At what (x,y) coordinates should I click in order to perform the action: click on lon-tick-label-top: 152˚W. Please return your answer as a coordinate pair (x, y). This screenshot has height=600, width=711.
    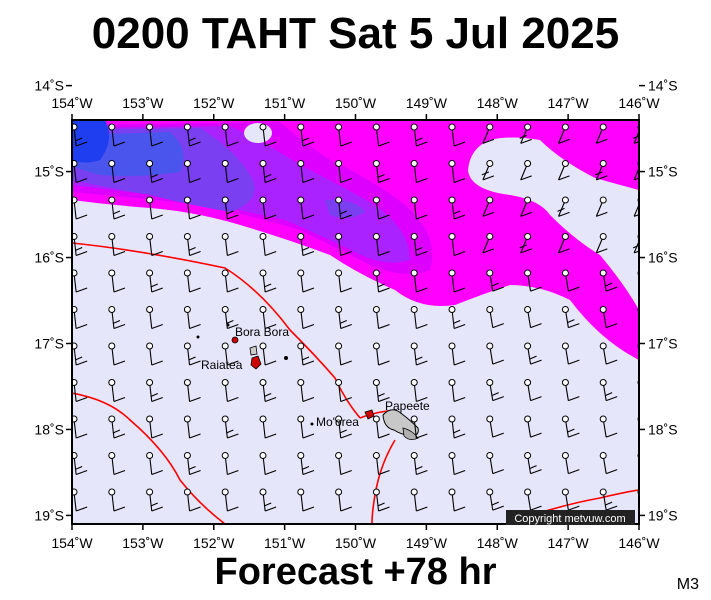
    Looking at the image, I should click on (214, 103).